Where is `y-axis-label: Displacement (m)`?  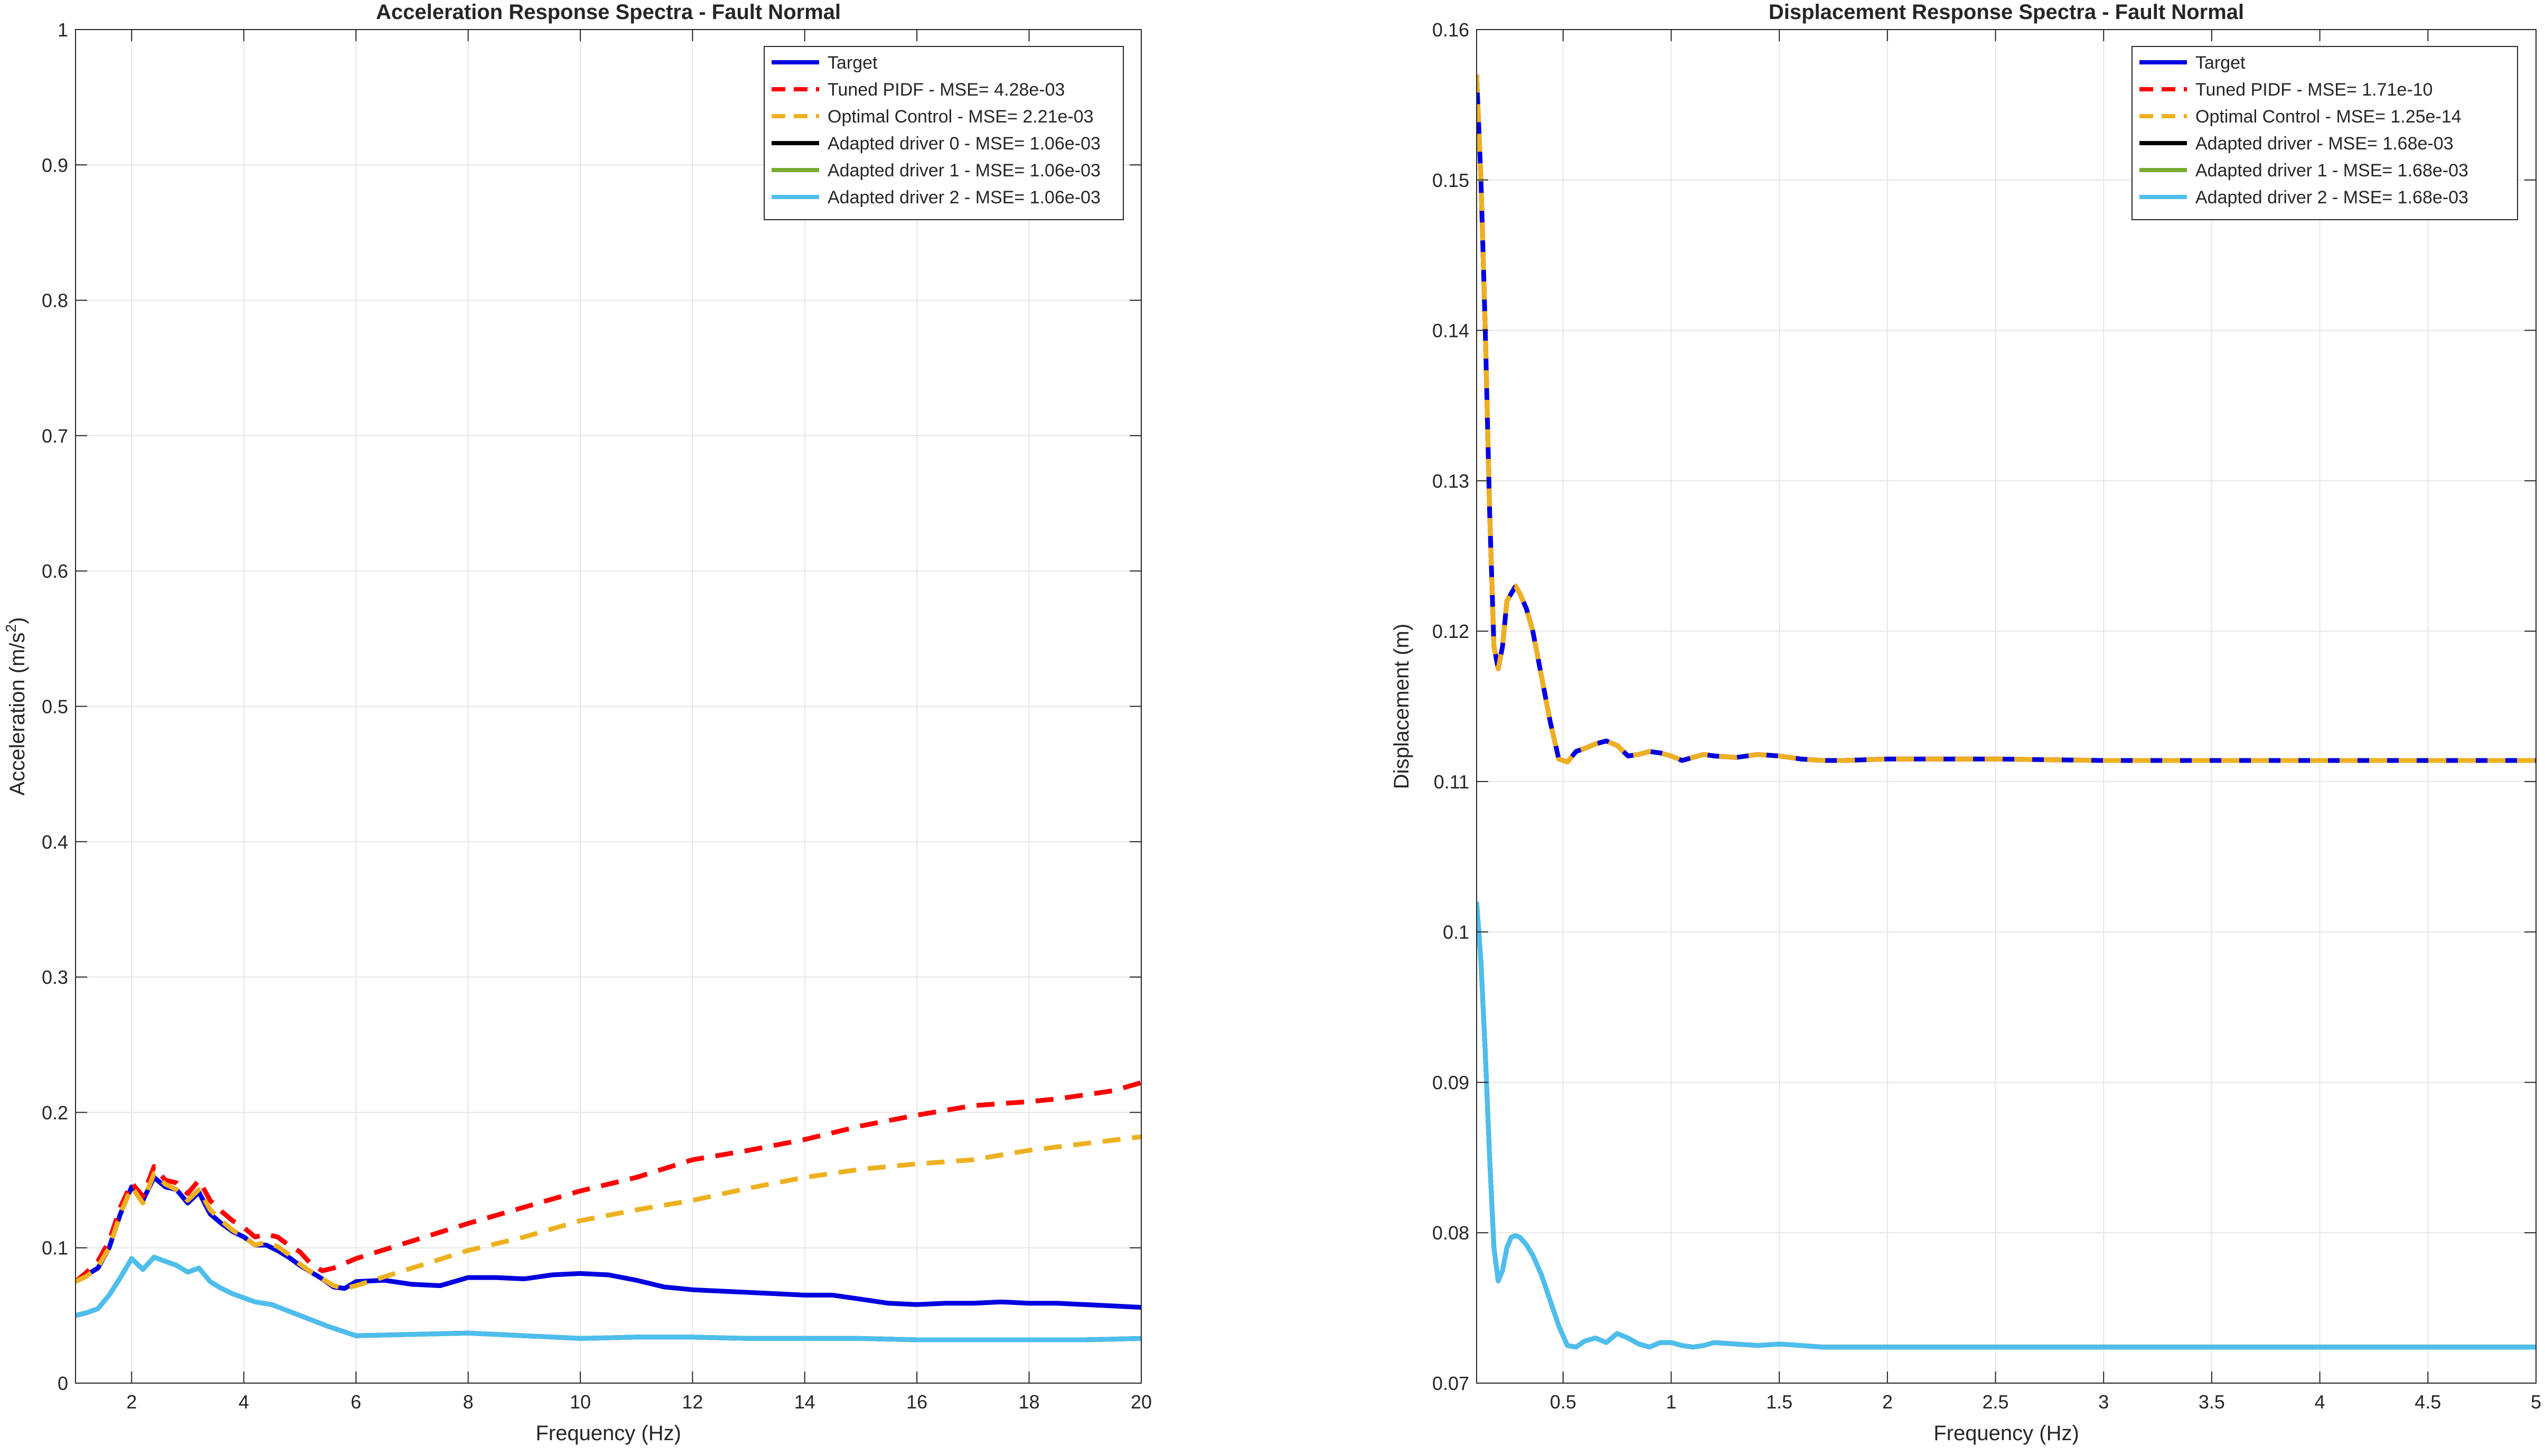
y-axis-label: Displacement (m) is located at coordinates (1401, 706).